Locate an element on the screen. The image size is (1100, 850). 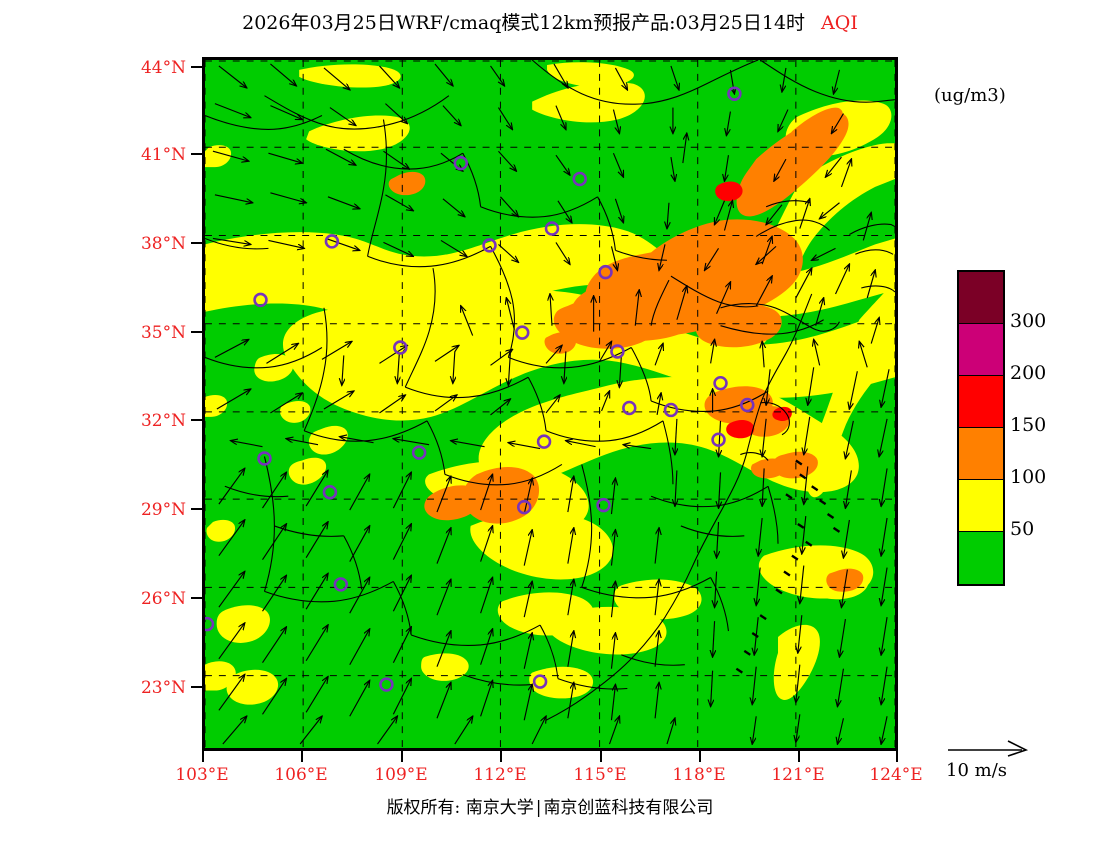
lat-tick-label: 41°N is located at coordinates (163, 155).